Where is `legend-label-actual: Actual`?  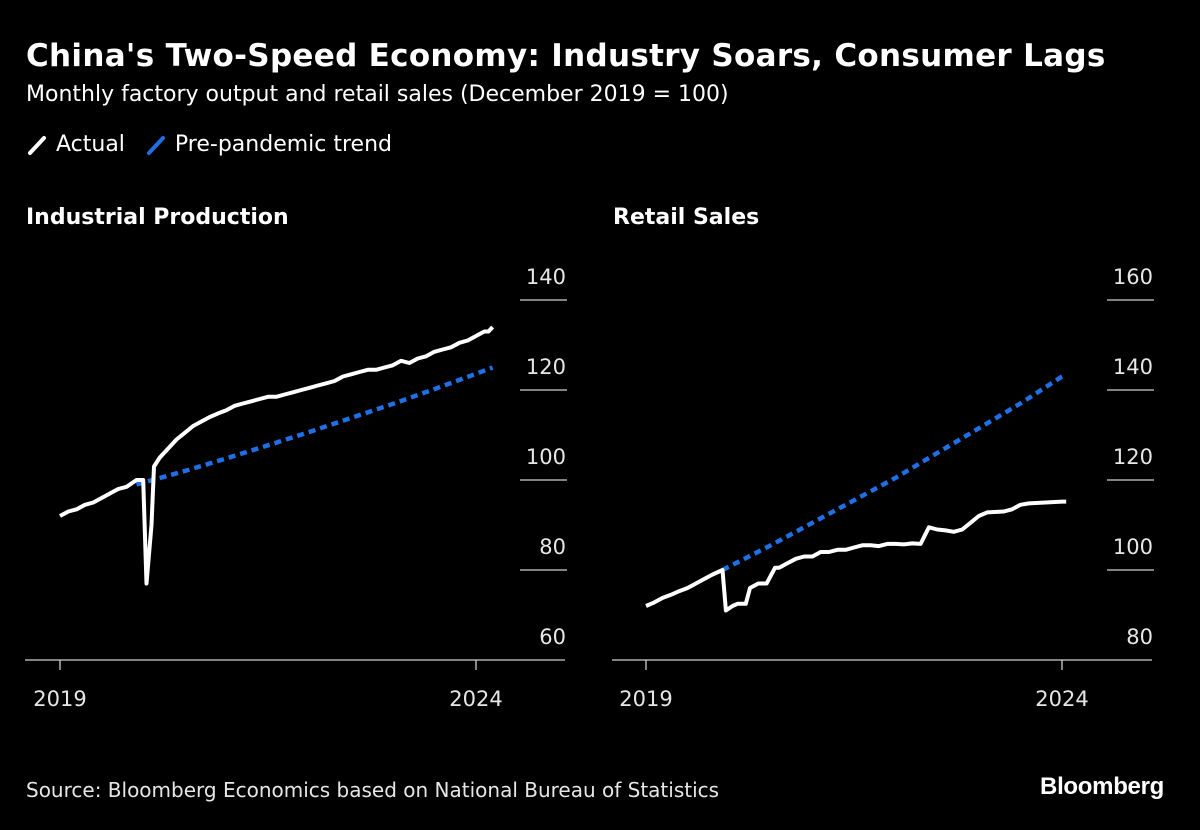
legend-label-actual: Actual is located at coordinates (90, 144).